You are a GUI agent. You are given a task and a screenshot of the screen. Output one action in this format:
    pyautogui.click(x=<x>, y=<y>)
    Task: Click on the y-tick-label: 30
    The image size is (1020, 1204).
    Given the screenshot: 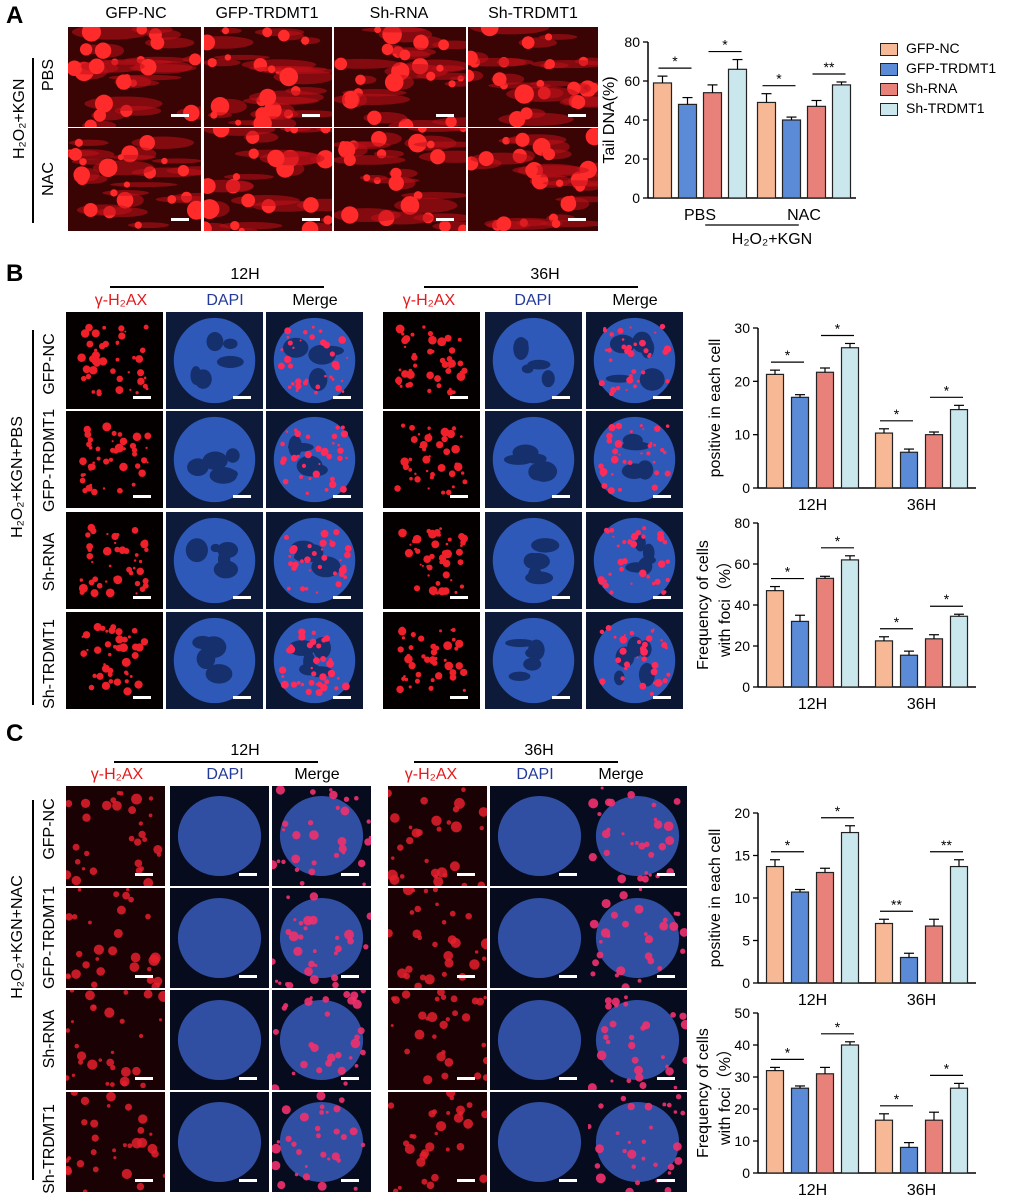 What is the action you would take?
    pyautogui.click(x=742, y=328)
    